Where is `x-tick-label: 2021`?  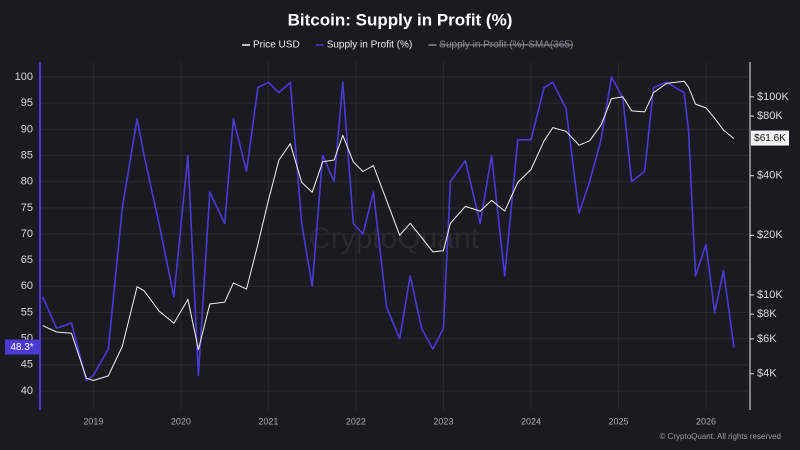
x-tick-label: 2021 is located at coordinates (268, 421).